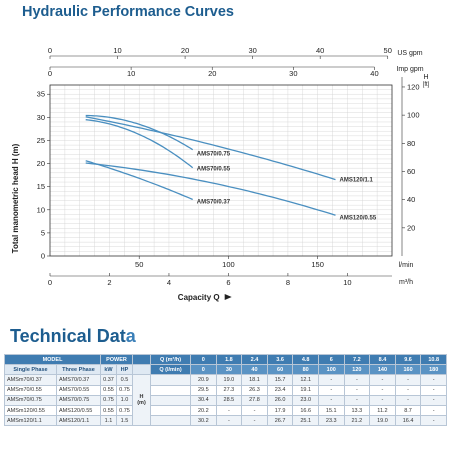  Describe the element at coordinates (203, 390) in the screenshot. I see `head-value: 29.5` at that location.